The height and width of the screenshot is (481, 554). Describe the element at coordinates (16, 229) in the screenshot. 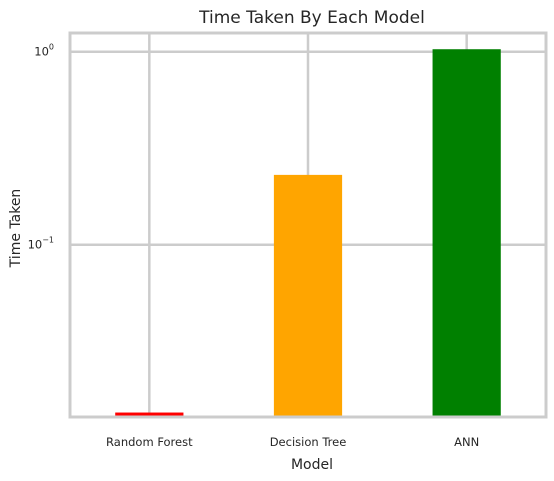

I see `y-axis-label: Time Taken` at that location.